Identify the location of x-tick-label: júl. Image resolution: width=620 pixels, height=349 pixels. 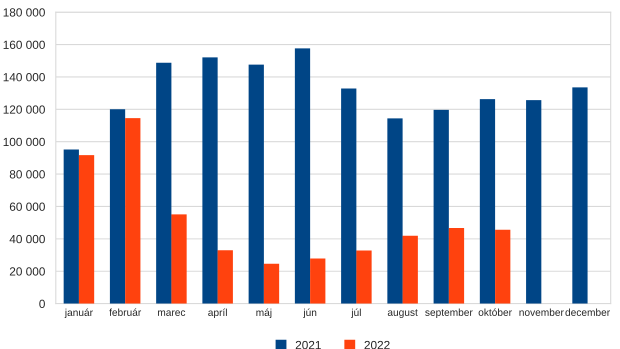
(356, 313).